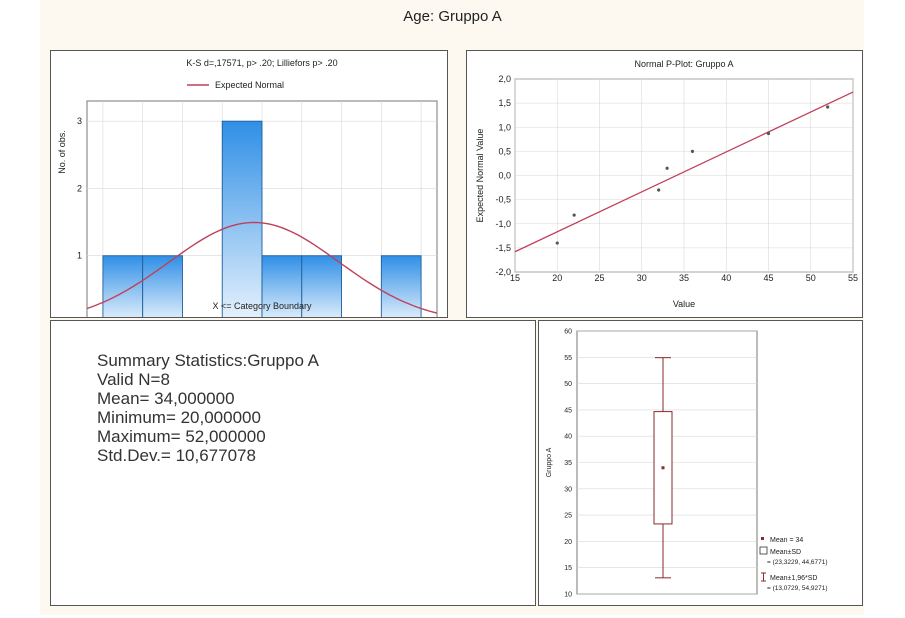 This screenshot has width=905, height=618. Describe the element at coordinates (503, 248) in the screenshot. I see `y-tick-label: -1,5` at that location.